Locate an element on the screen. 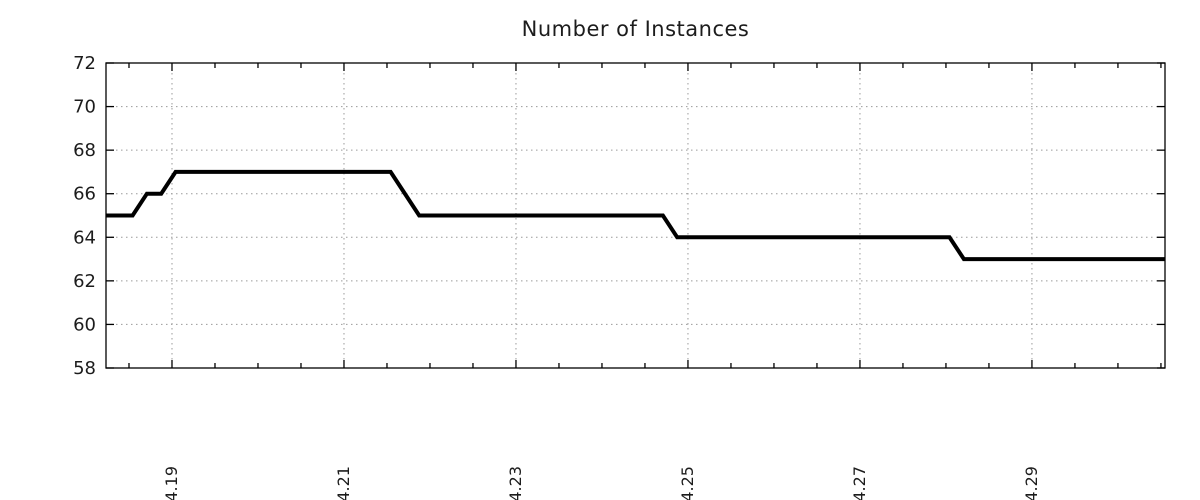 The width and height of the screenshot is (1200, 500). y-tick-label: 64 is located at coordinates (84, 237).